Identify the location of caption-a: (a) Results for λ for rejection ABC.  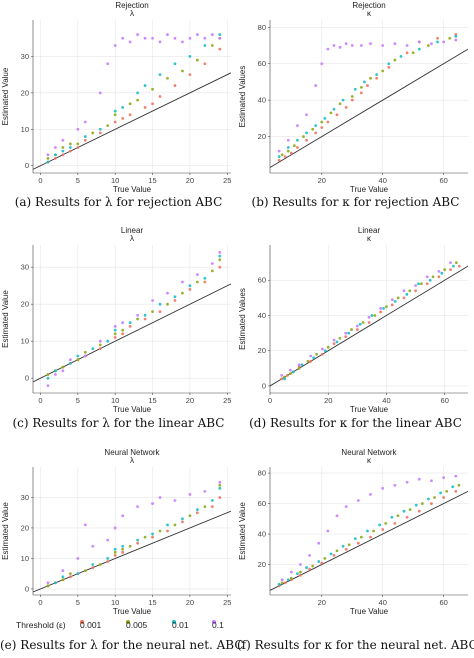
(118, 202).